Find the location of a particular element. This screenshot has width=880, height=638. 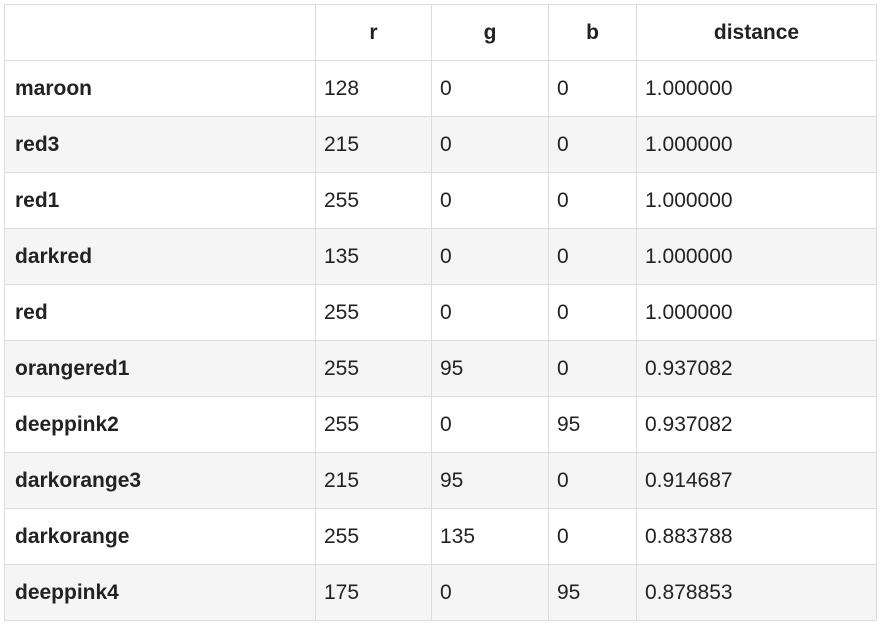

row-label: red is located at coordinates (160, 312).